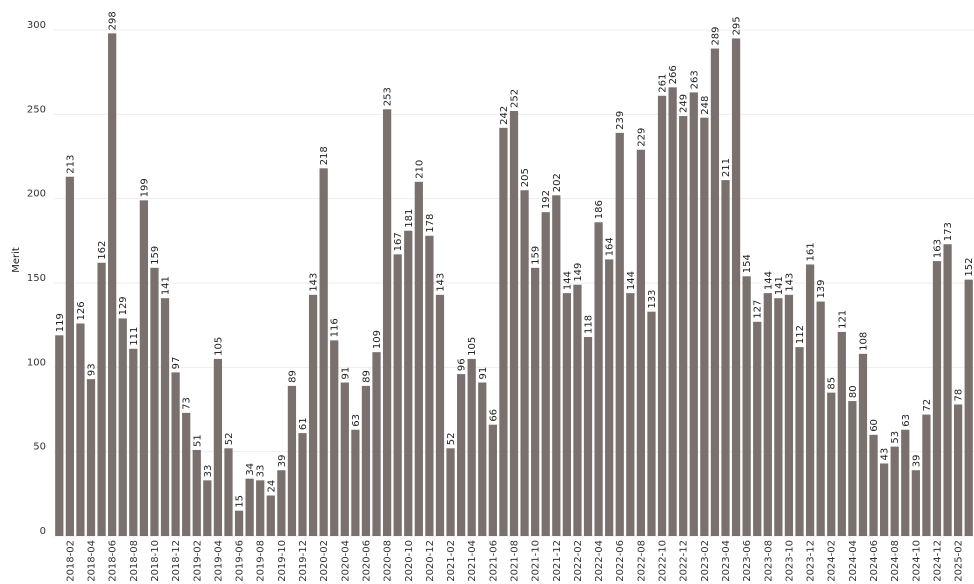 The width and height of the screenshot is (974, 584). What do you see at coordinates (959, 561) in the screenshot?
I see `x-tick-label: 2025-02` at bounding box center [959, 561].